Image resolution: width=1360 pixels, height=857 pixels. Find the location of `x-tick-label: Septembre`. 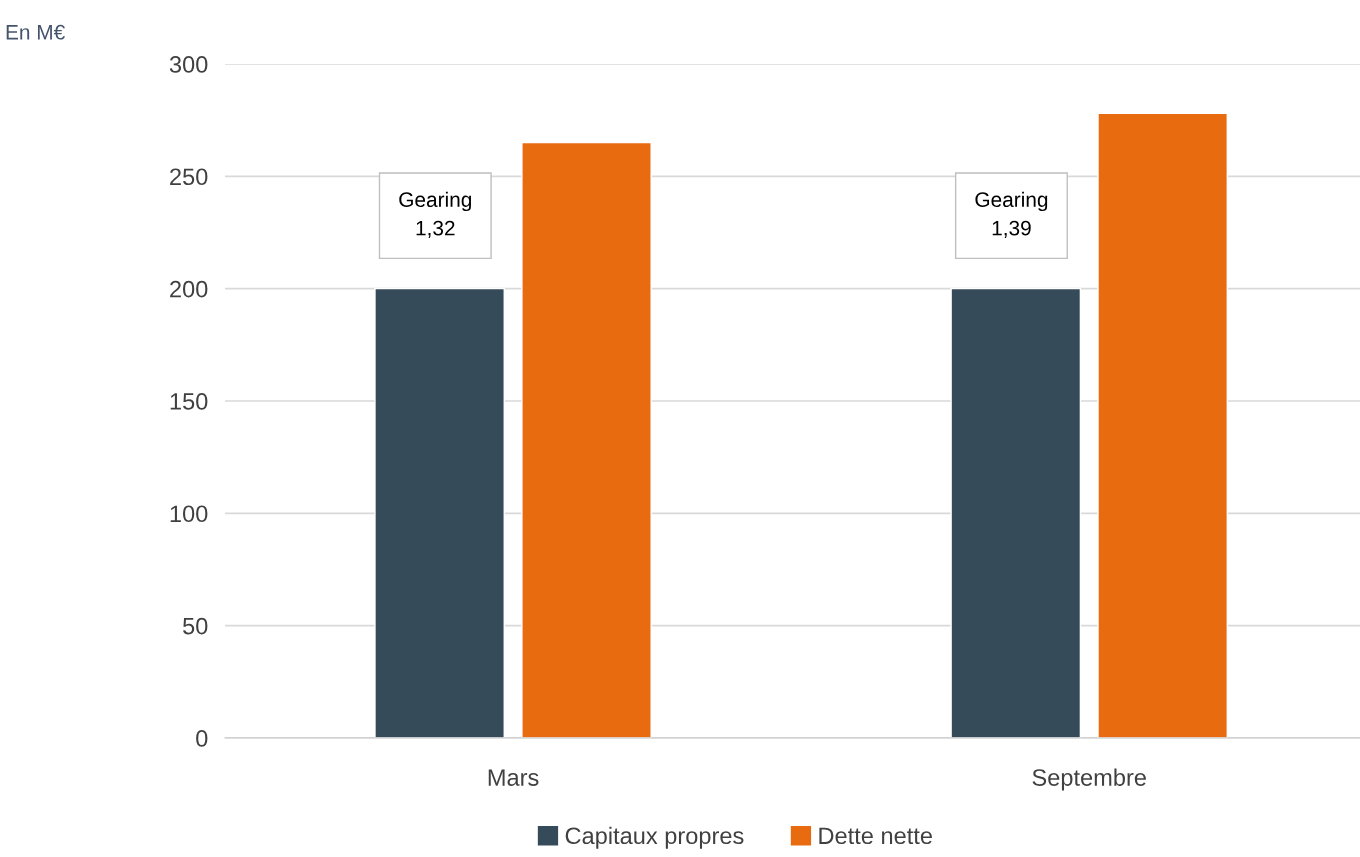

x-tick-label: Septembre is located at coordinates (1089, 779).